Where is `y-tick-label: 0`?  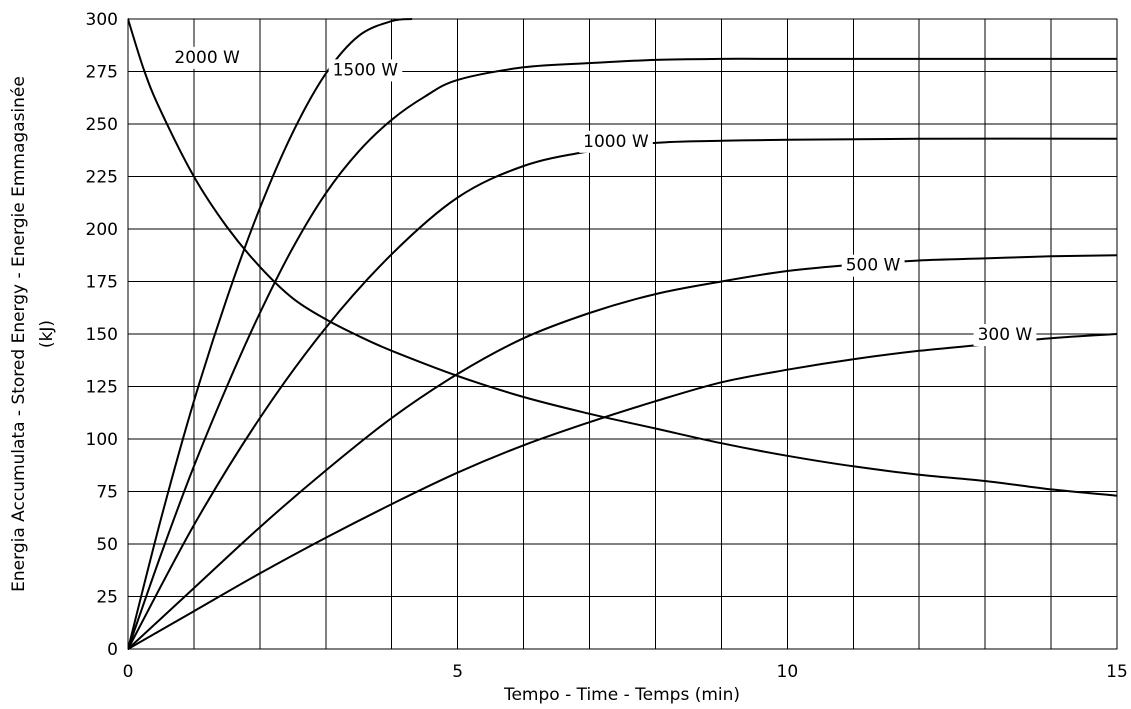
y-tick-label: 0 is located at coordinates (112, 650).